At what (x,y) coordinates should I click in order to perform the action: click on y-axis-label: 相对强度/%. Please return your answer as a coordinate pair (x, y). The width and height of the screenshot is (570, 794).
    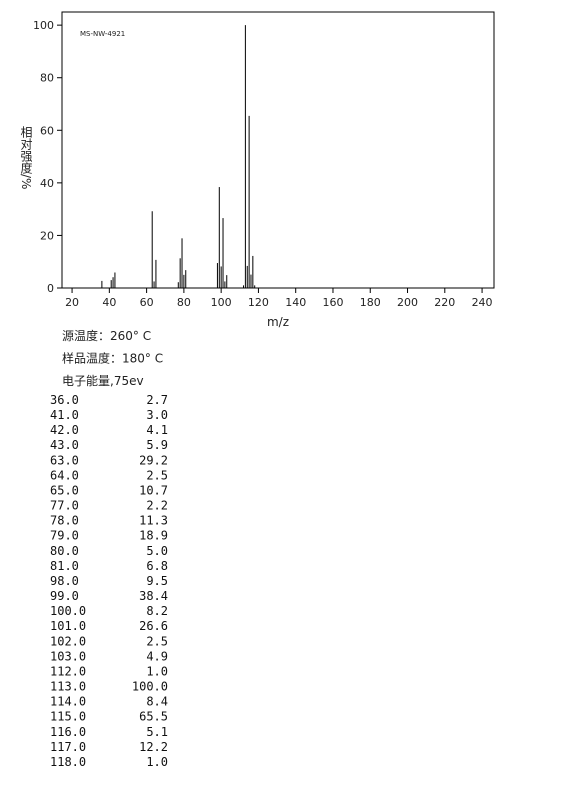
    Looking at the image, I should click on (26, 158).